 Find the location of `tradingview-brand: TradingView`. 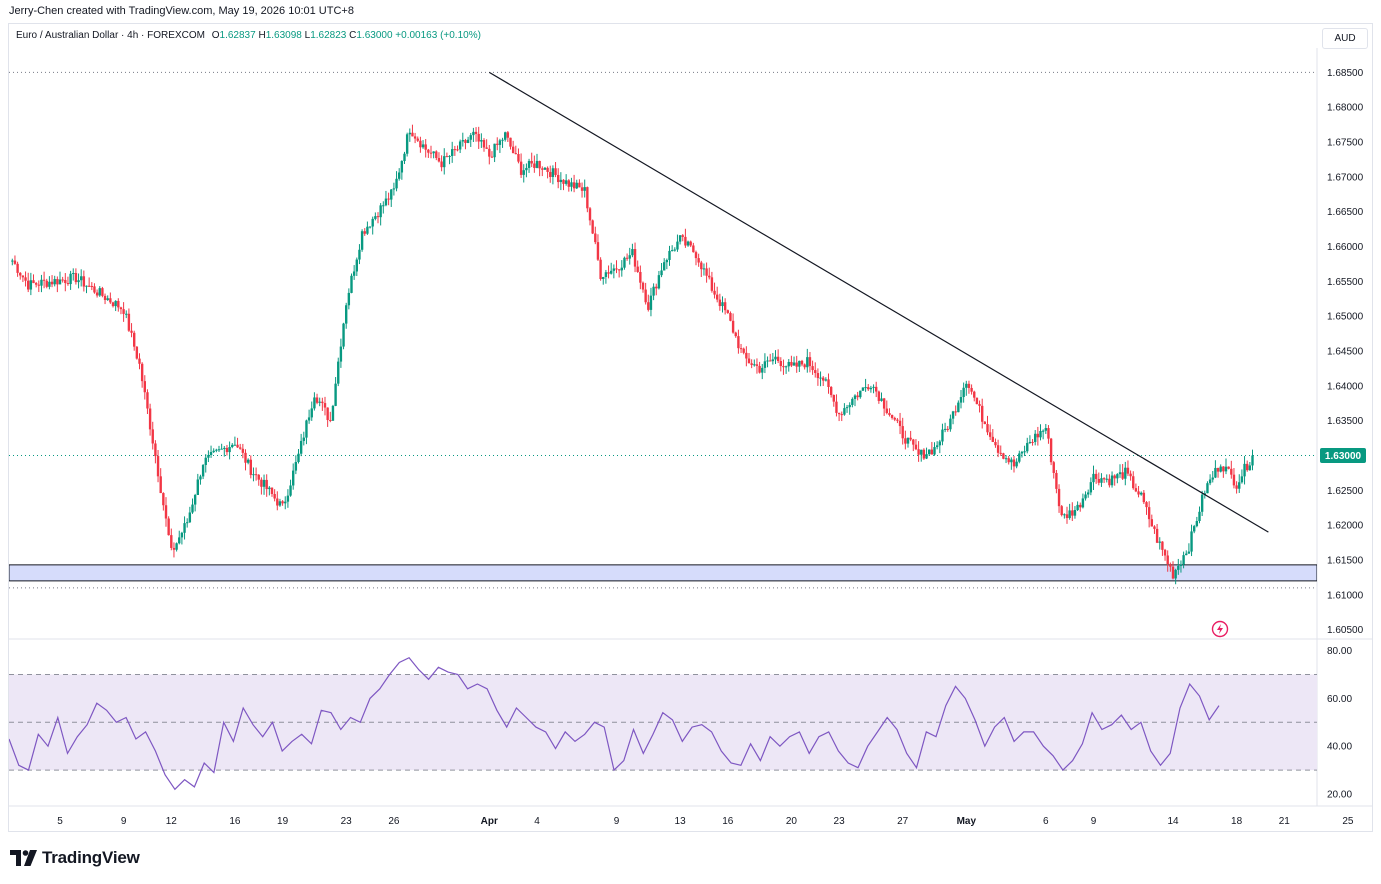

tradingview-brand: TradingView is located at coordinates (91, 857).